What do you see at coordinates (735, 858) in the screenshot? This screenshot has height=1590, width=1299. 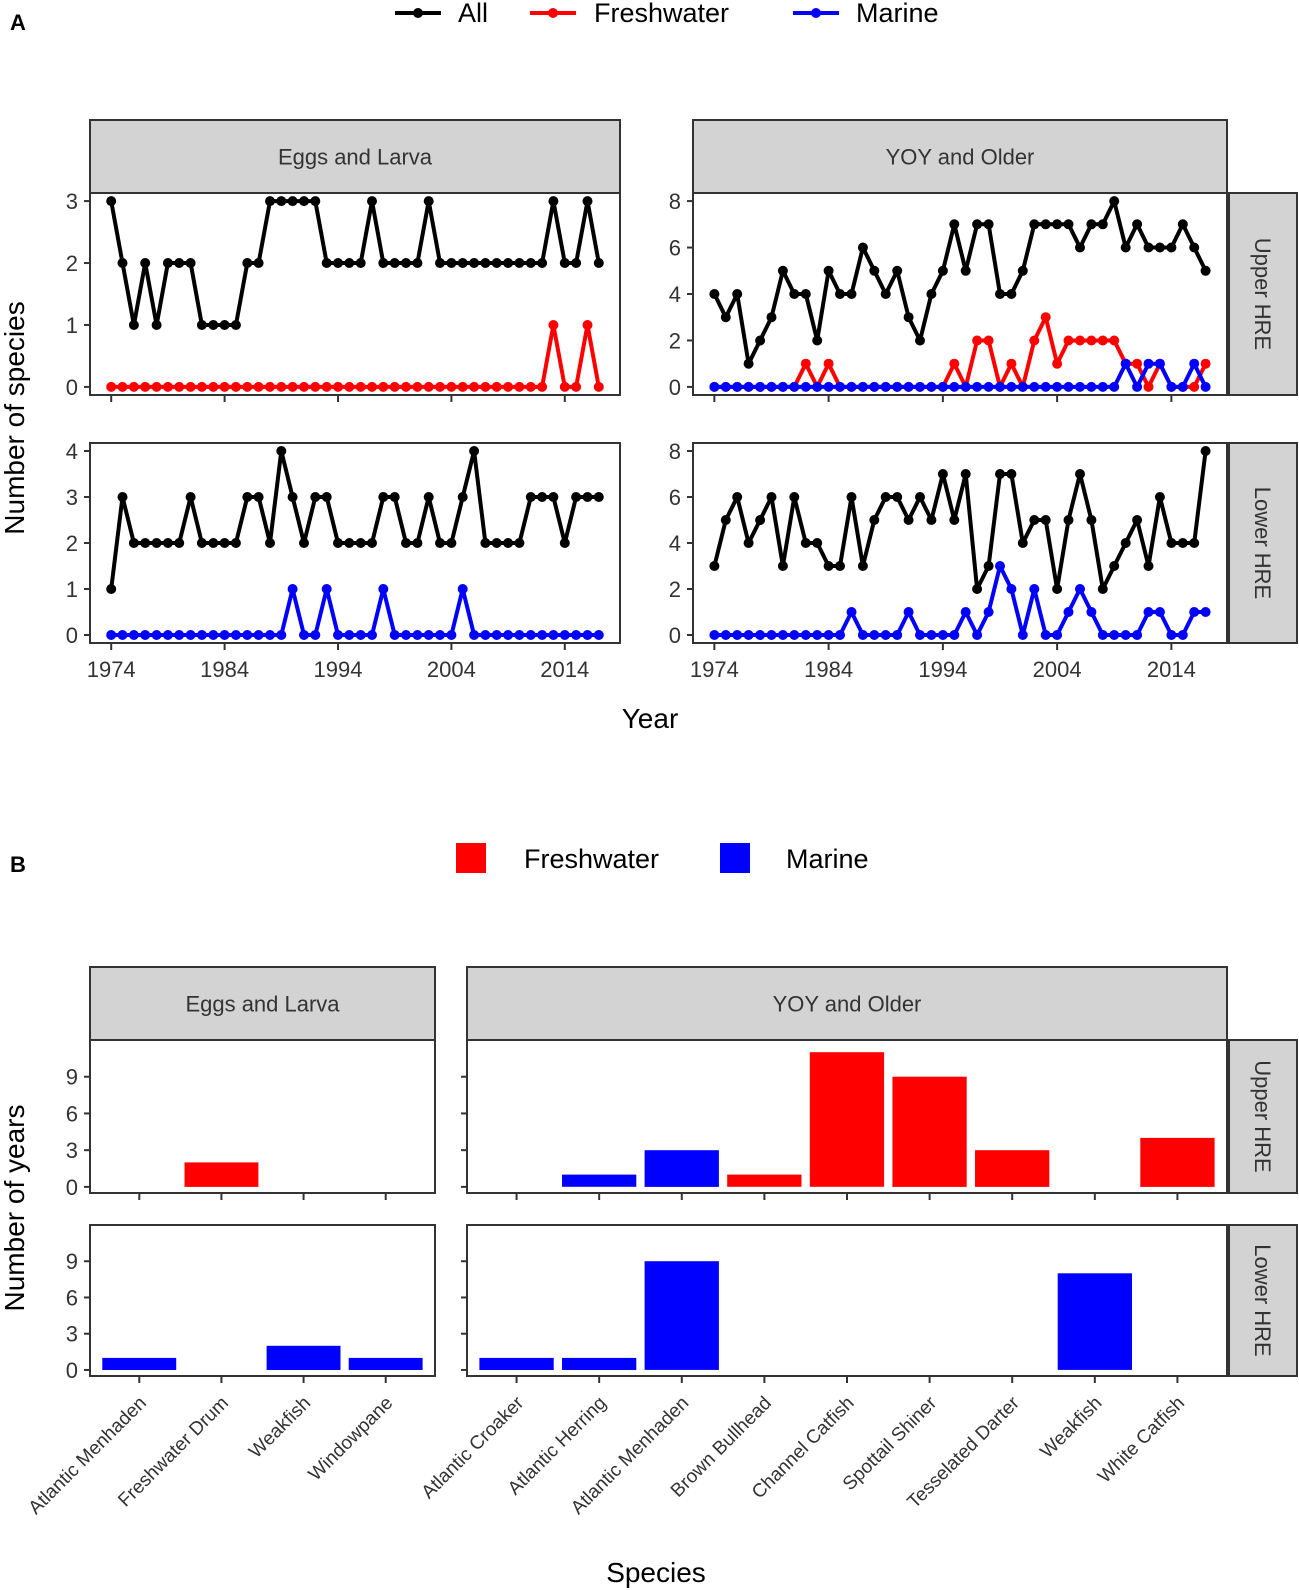 I see `legend-swatch-marine` at bounding box center [735, 858].